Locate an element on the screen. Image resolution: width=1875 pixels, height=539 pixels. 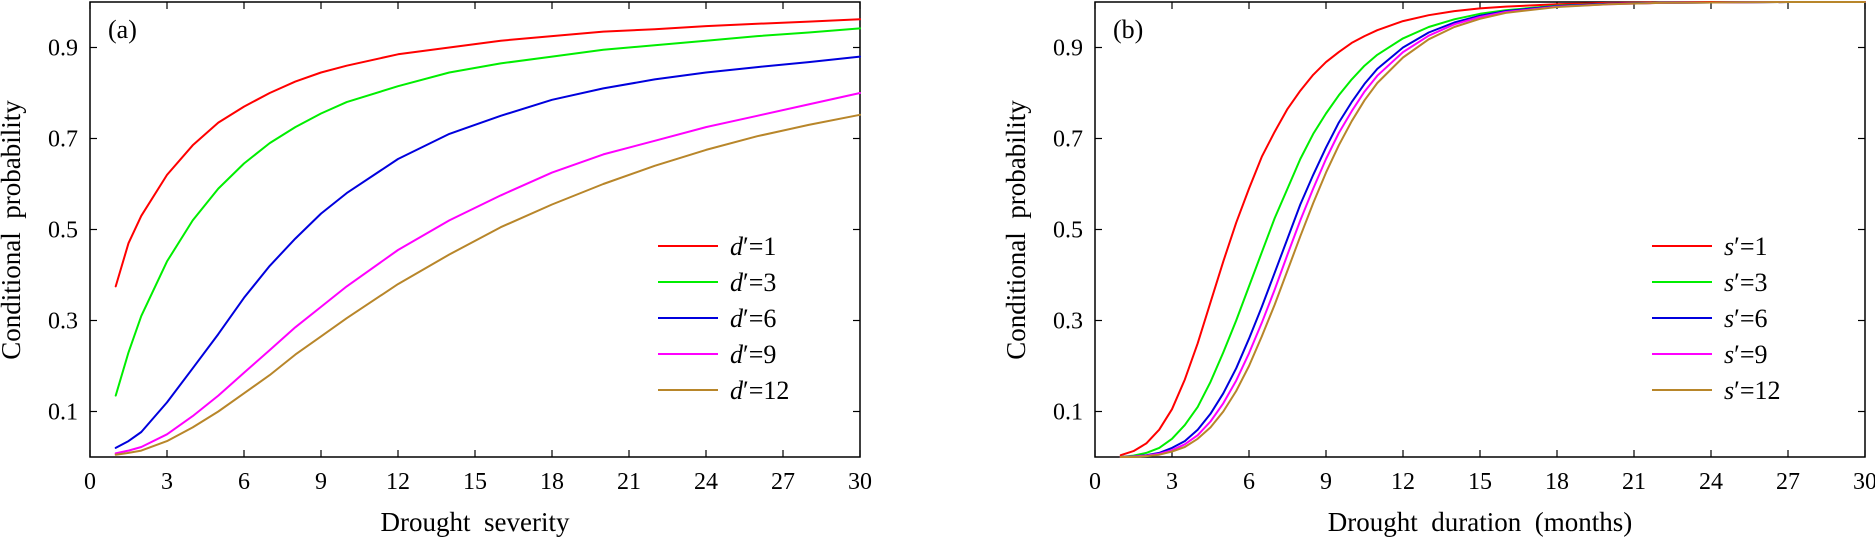
panel-a-legend-label-12: d′=12 is located at coordinates (759, 390).